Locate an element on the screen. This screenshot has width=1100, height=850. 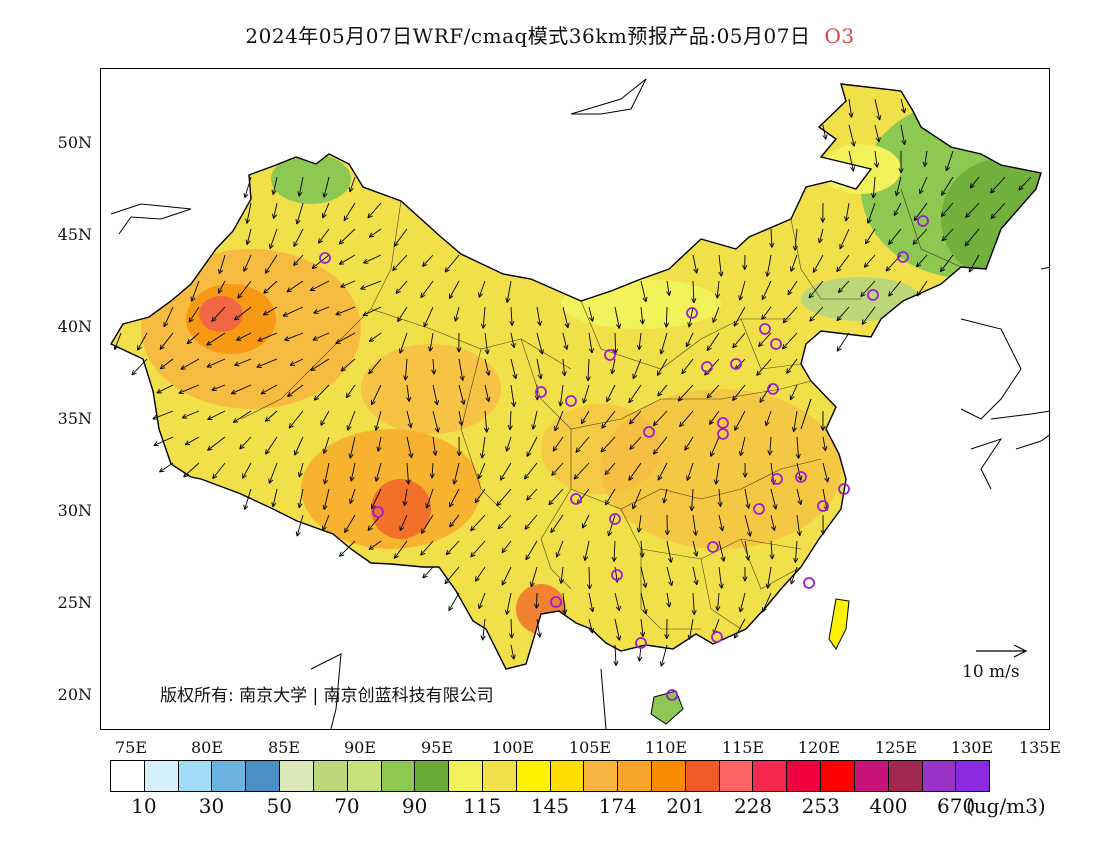
colorbar-tick-label: 90 is located at coordinates (414, 806).